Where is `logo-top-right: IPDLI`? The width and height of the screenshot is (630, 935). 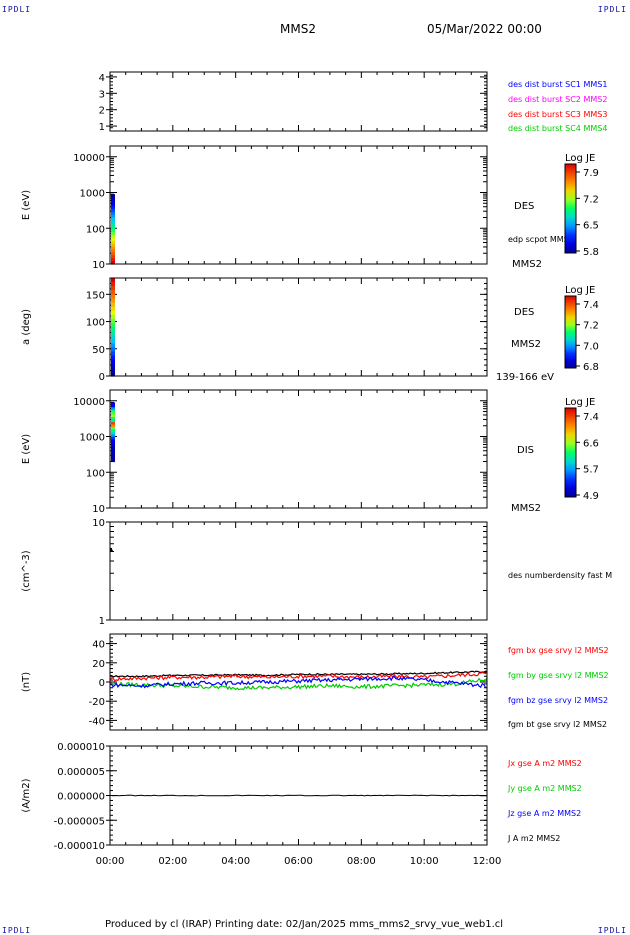
logo-top-right: IPDLI is located at coordinates (612, 9).